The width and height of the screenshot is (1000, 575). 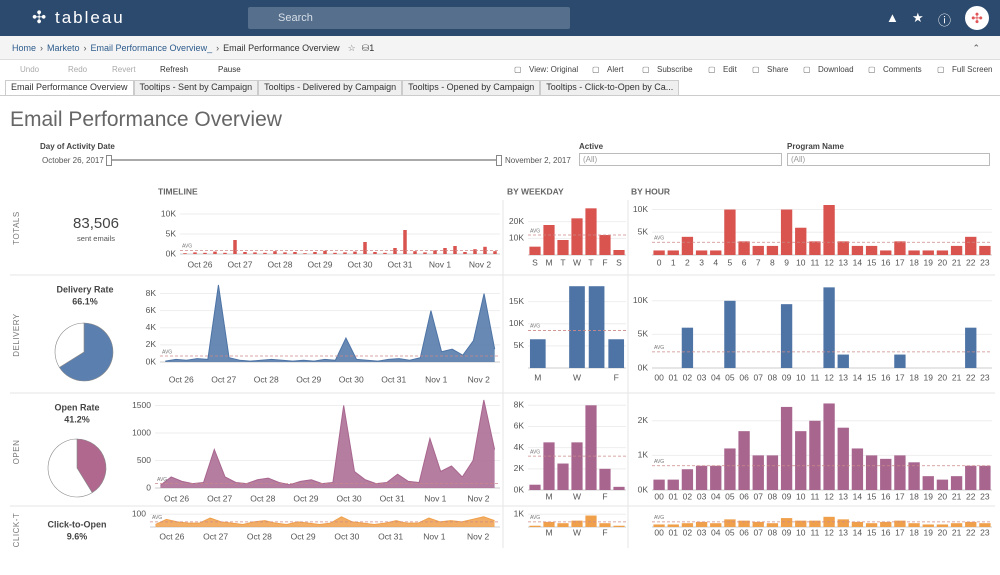 I want to click on search-box: Search, so click(x=409, y=18).